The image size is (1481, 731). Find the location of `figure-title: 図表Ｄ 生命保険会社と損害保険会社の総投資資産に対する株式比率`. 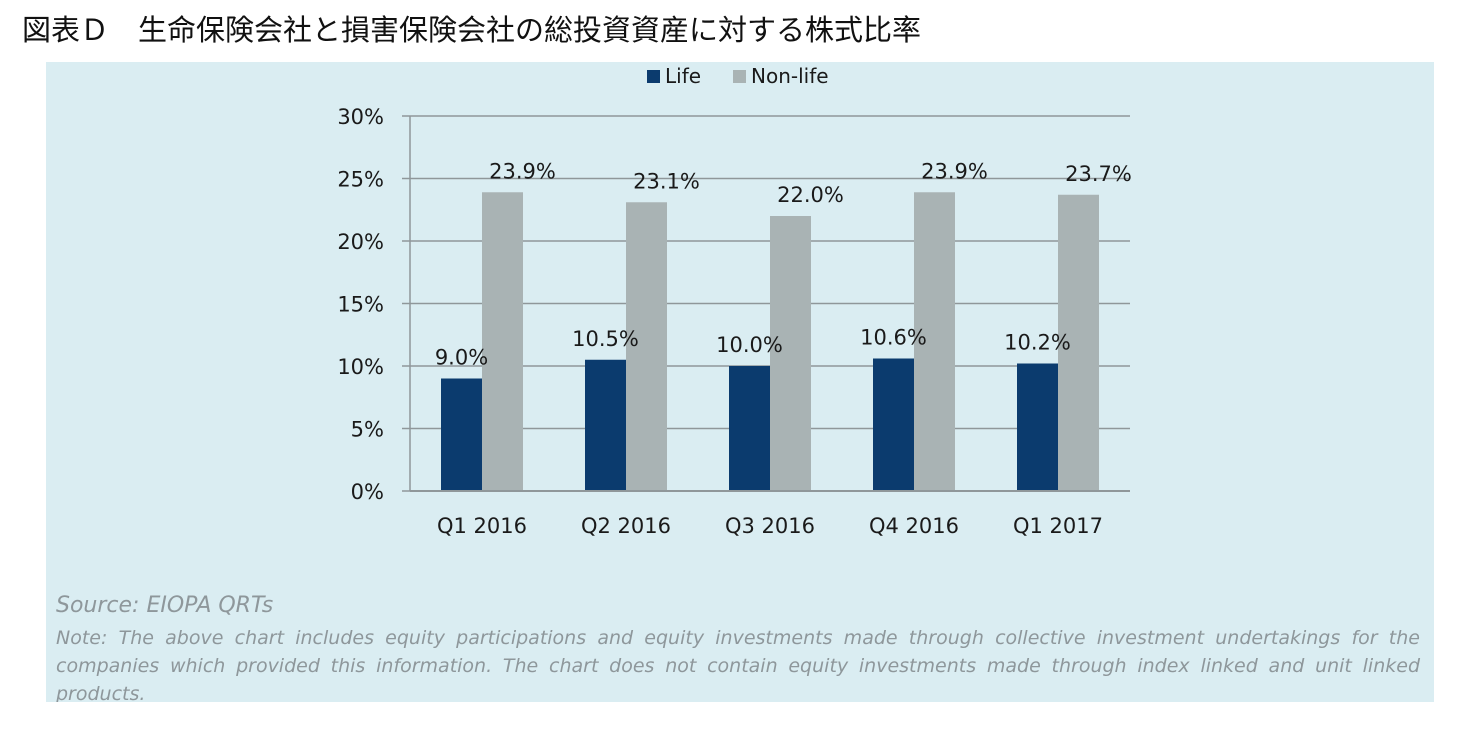

figure-title: 図表Ｄ 生命保険会社と損害保険会社の総投資資産に対する株式比率 is located at coordinates (472, 30).